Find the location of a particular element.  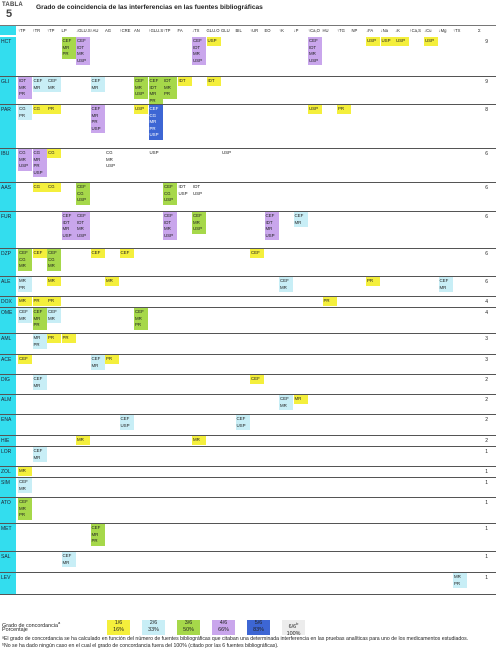

column-header: ↓Na is located at coordinates (384, 30).